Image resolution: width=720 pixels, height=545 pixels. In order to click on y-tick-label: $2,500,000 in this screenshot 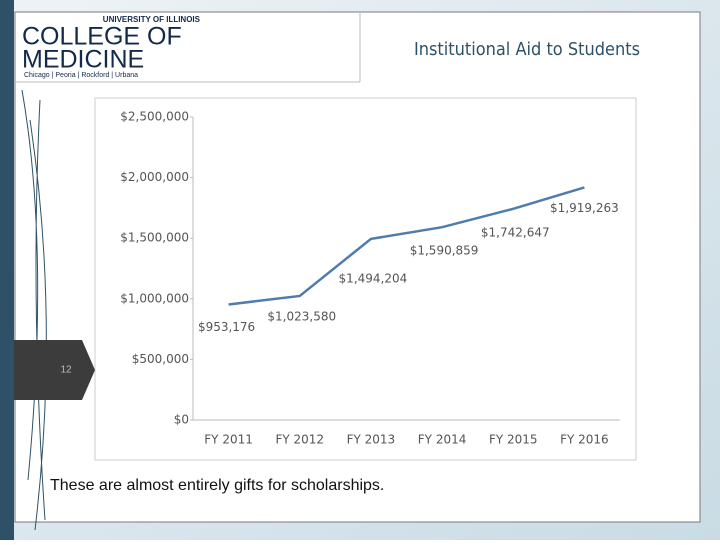, I will do `click(154, 117)`.